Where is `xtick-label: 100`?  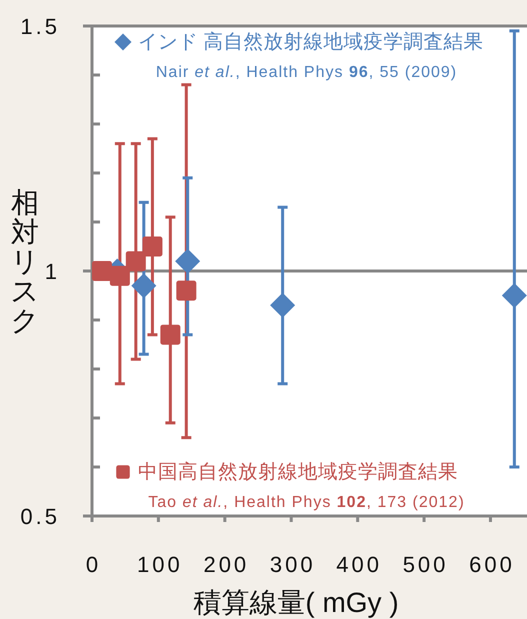
xtick-label: 100 is located at coordinates (160, 564).